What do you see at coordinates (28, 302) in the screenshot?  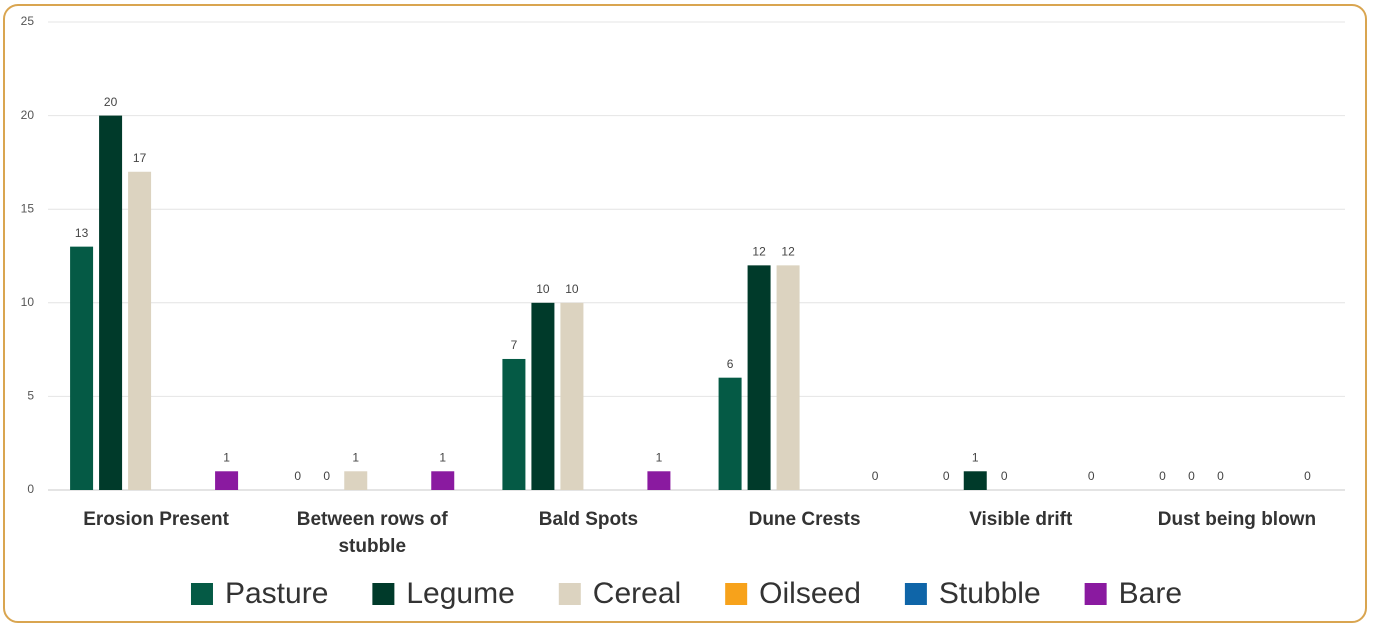 I see `y-tick-label: 10` at bounding box center [28, 302].